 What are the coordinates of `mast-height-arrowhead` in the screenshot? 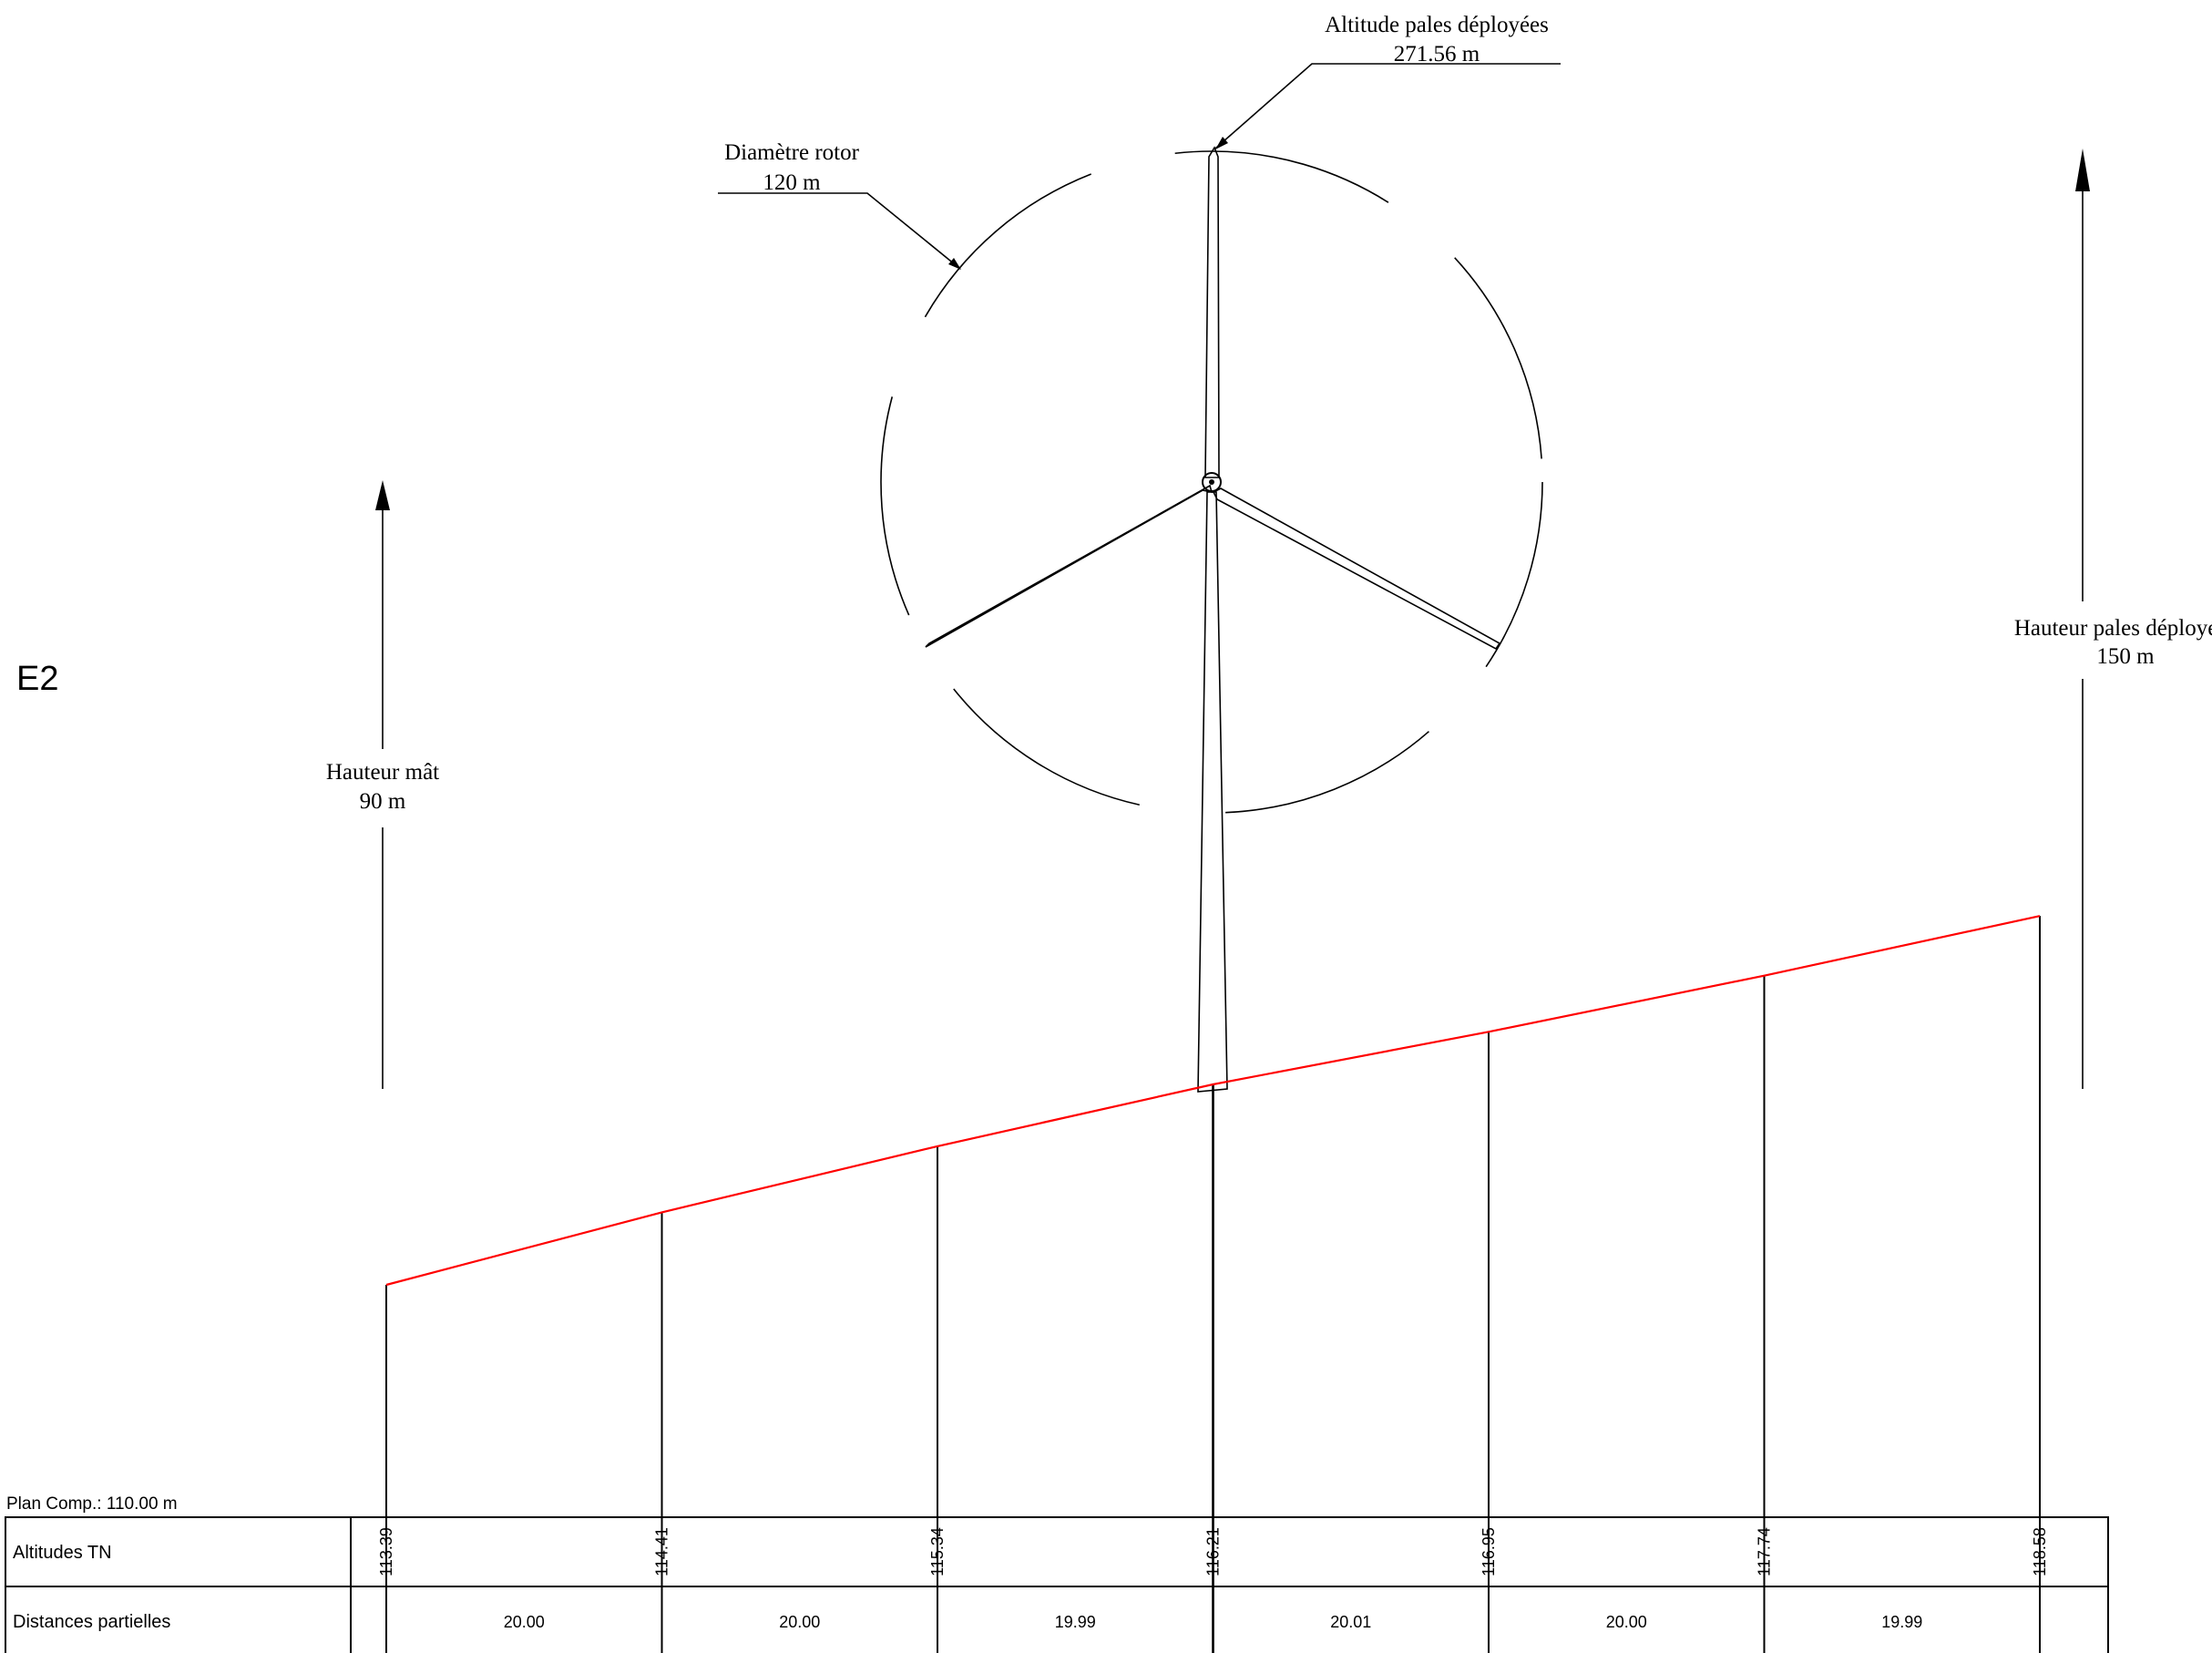 It's located at (382, 495).